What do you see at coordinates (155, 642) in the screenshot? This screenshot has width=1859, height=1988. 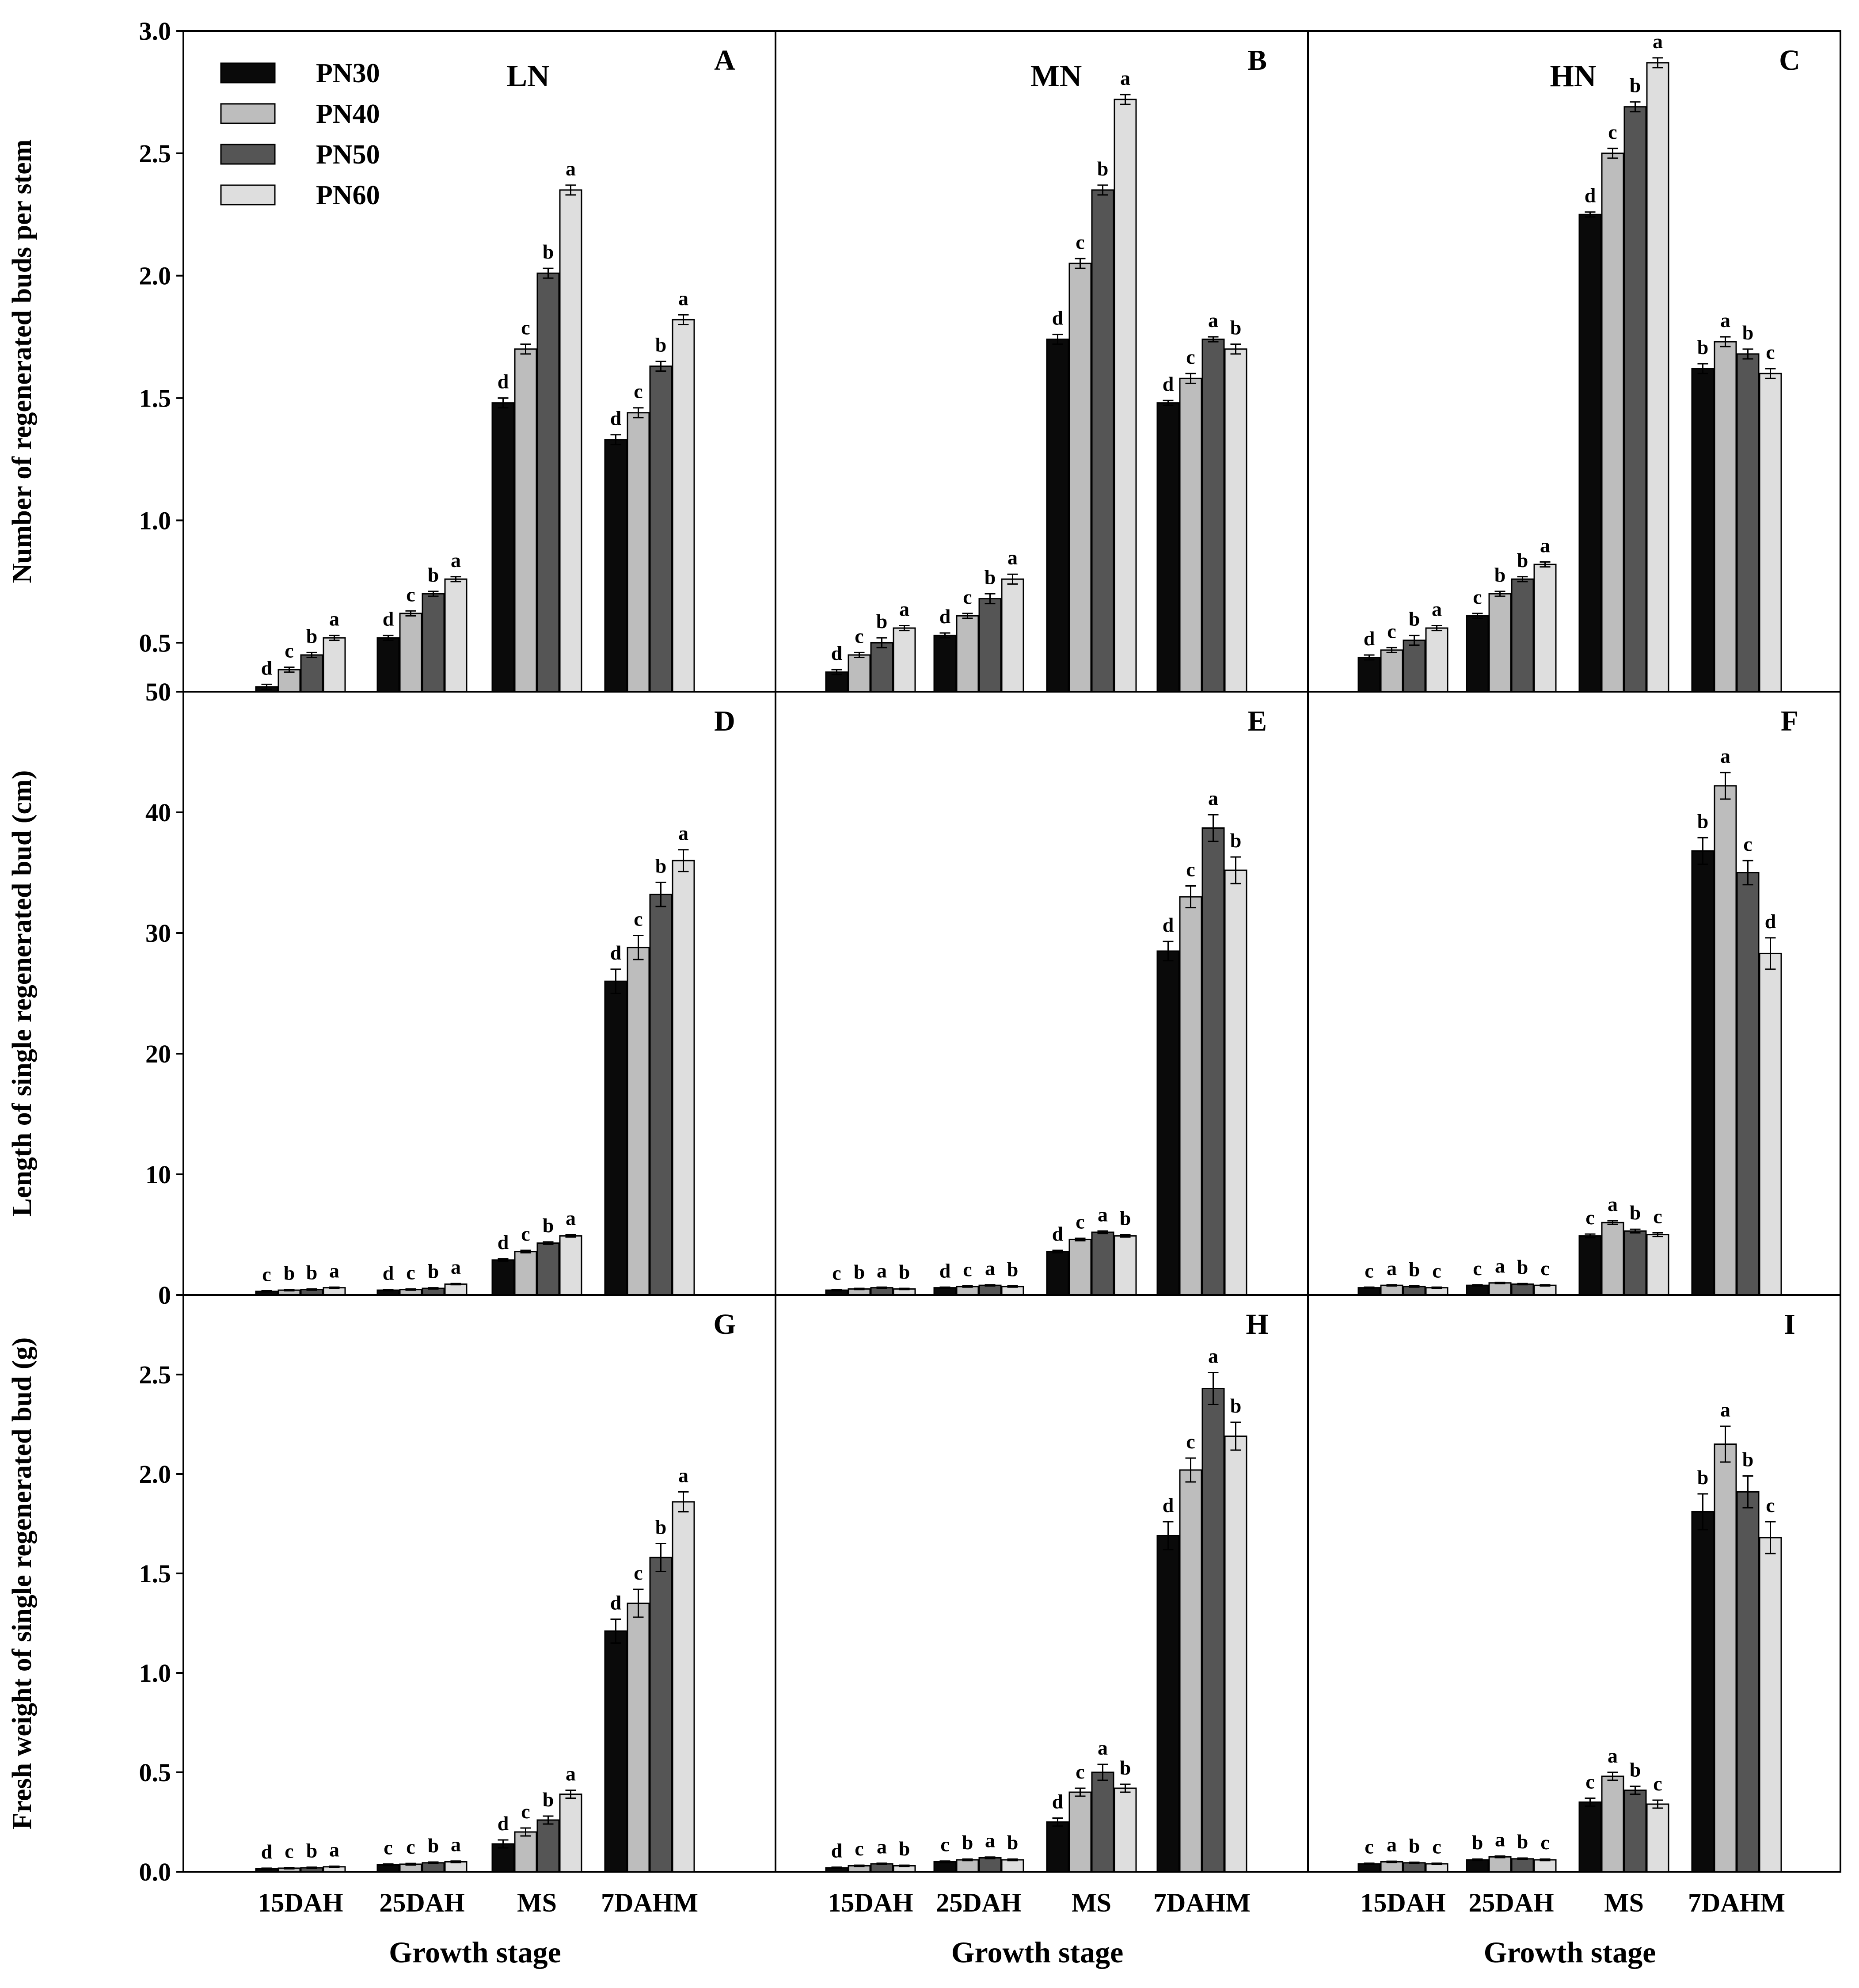 I see `y-tick-label: 0.5` at bounding box center [155, 642].